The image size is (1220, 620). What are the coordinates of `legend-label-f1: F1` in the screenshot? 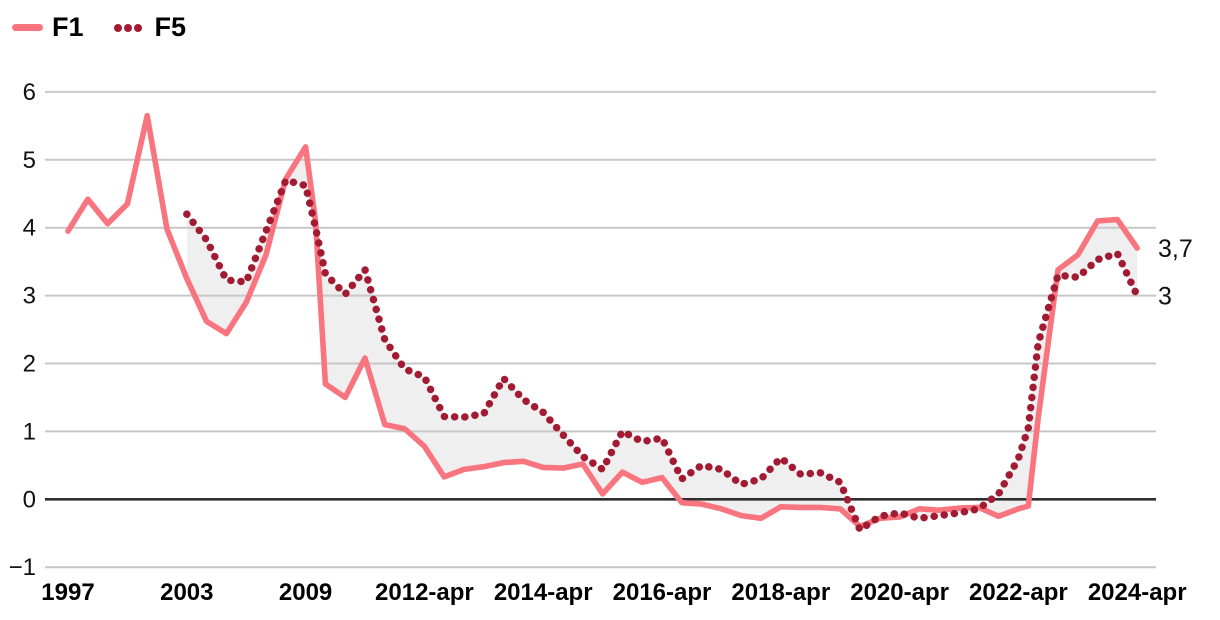 It's located at (68, 27).